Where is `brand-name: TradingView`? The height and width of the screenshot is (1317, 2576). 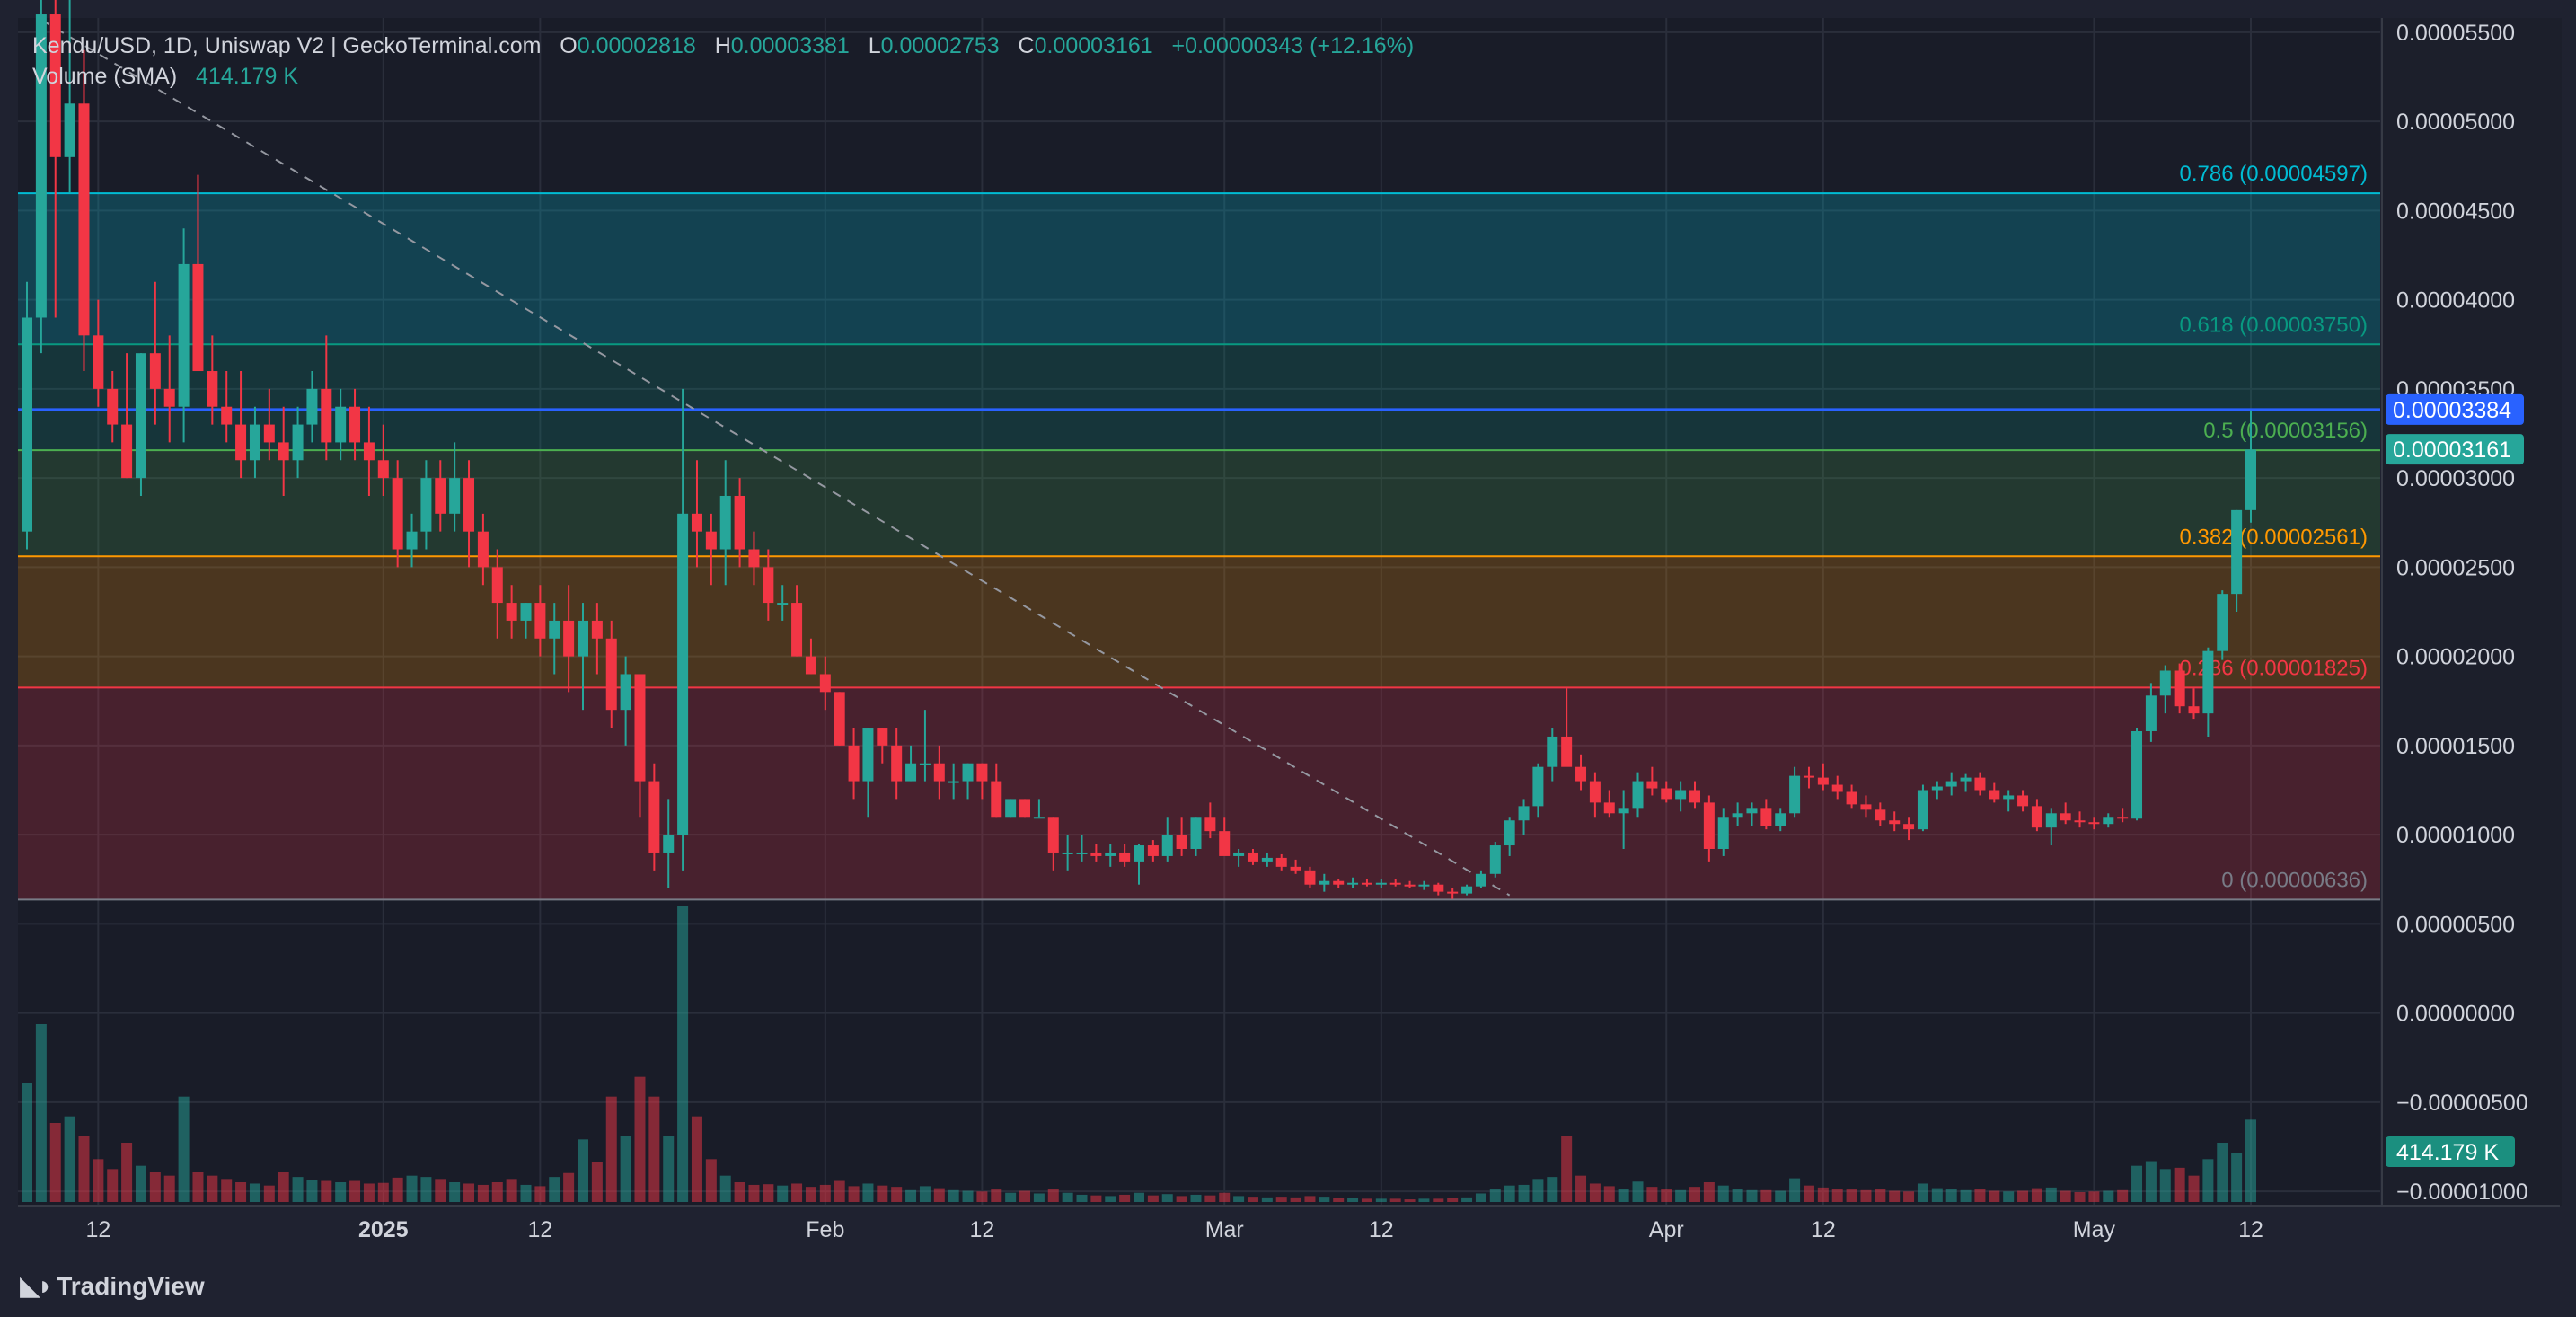
brand-name: TradingView is located at coordinates (131, 1285).